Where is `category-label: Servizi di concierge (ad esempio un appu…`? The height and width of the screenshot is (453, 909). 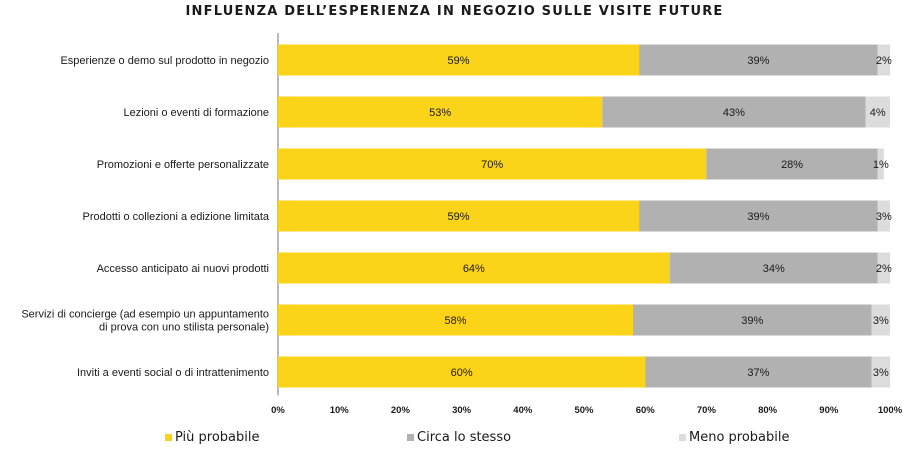 category-label: Servizi di concierge (ad esempio un appu… is located at coordinates (145, 321).